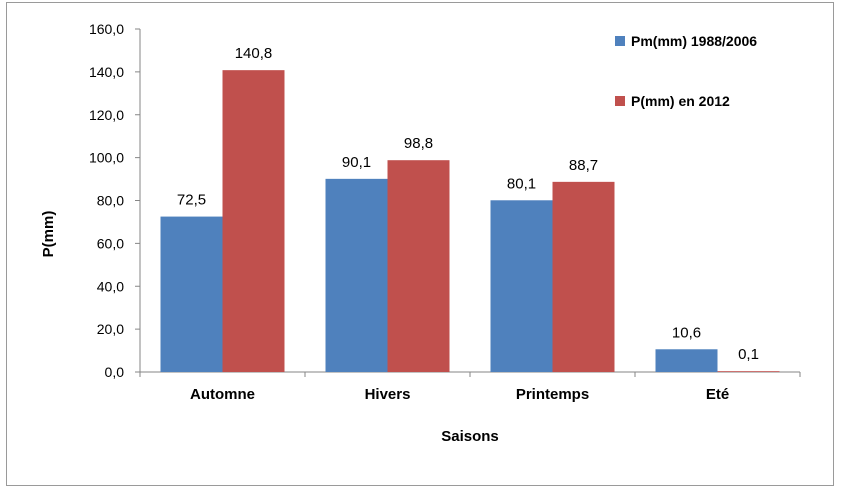  What do you see at coordinates (470, 436) in the screenshot?
I see `x-axis-title: Saisons` at bounding box center [470, 436].